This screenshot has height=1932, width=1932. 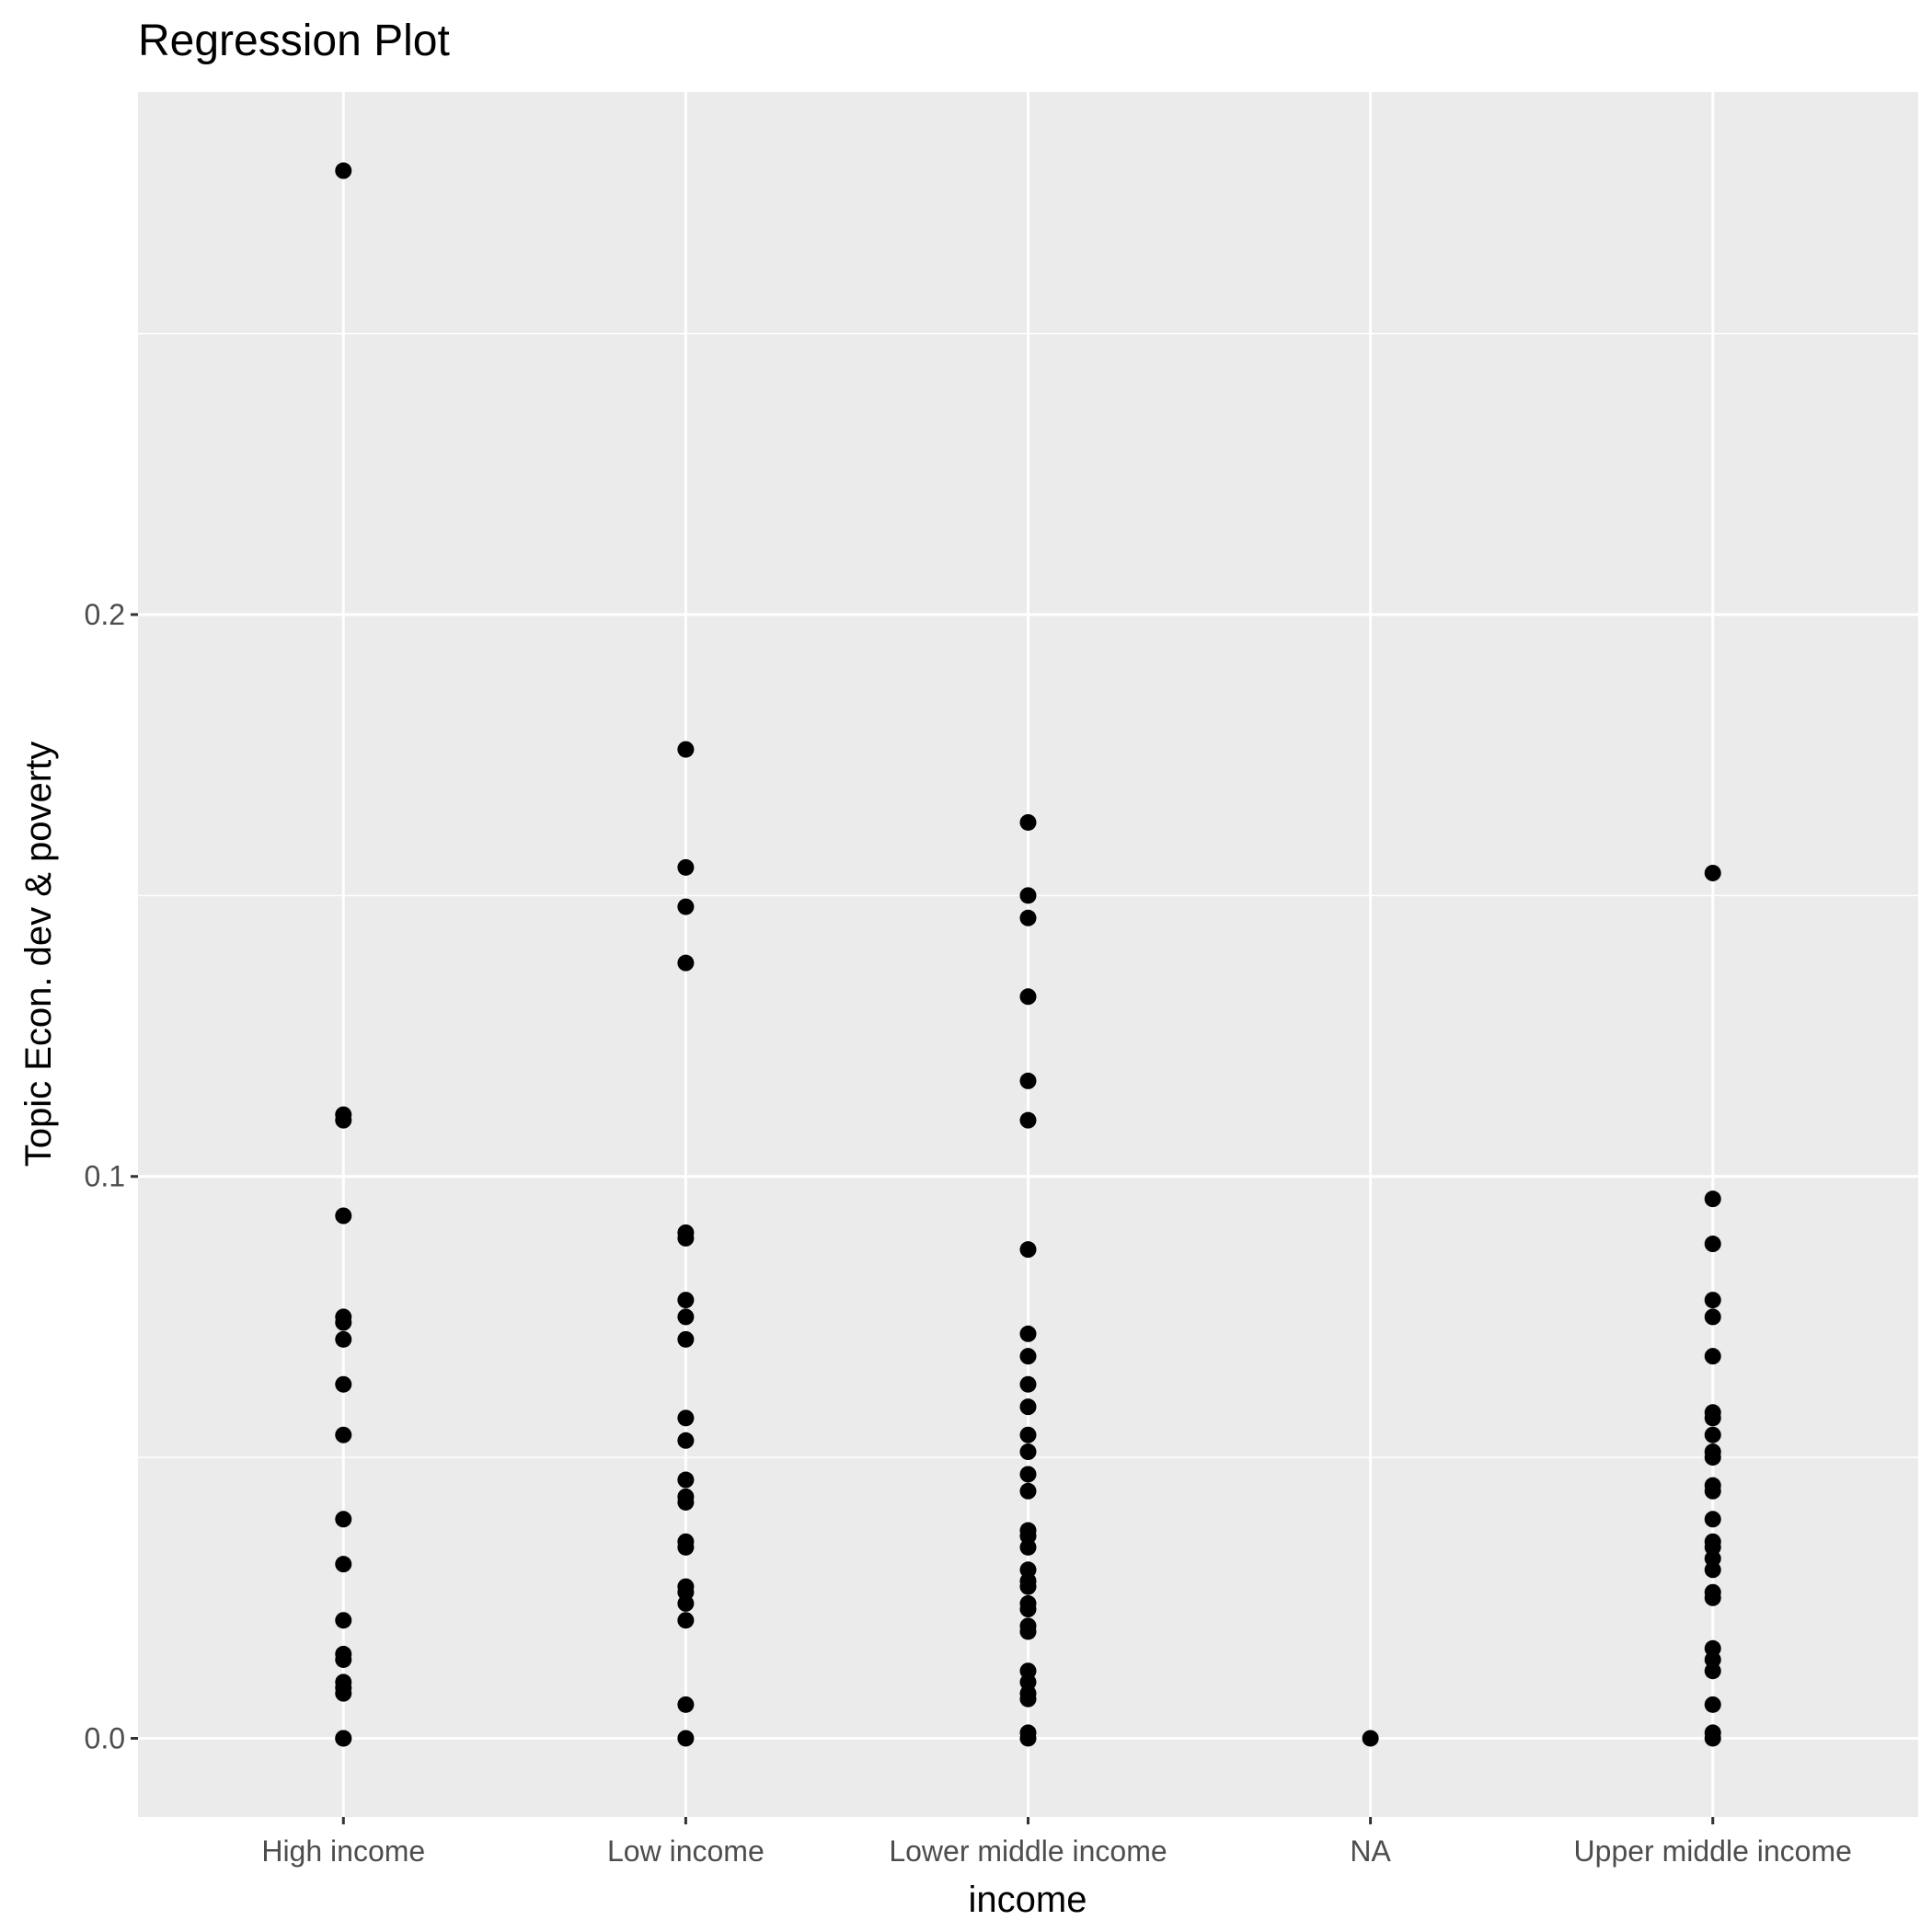 I want to click on chart-title: Regression Plot, so click(x=294, y=41).